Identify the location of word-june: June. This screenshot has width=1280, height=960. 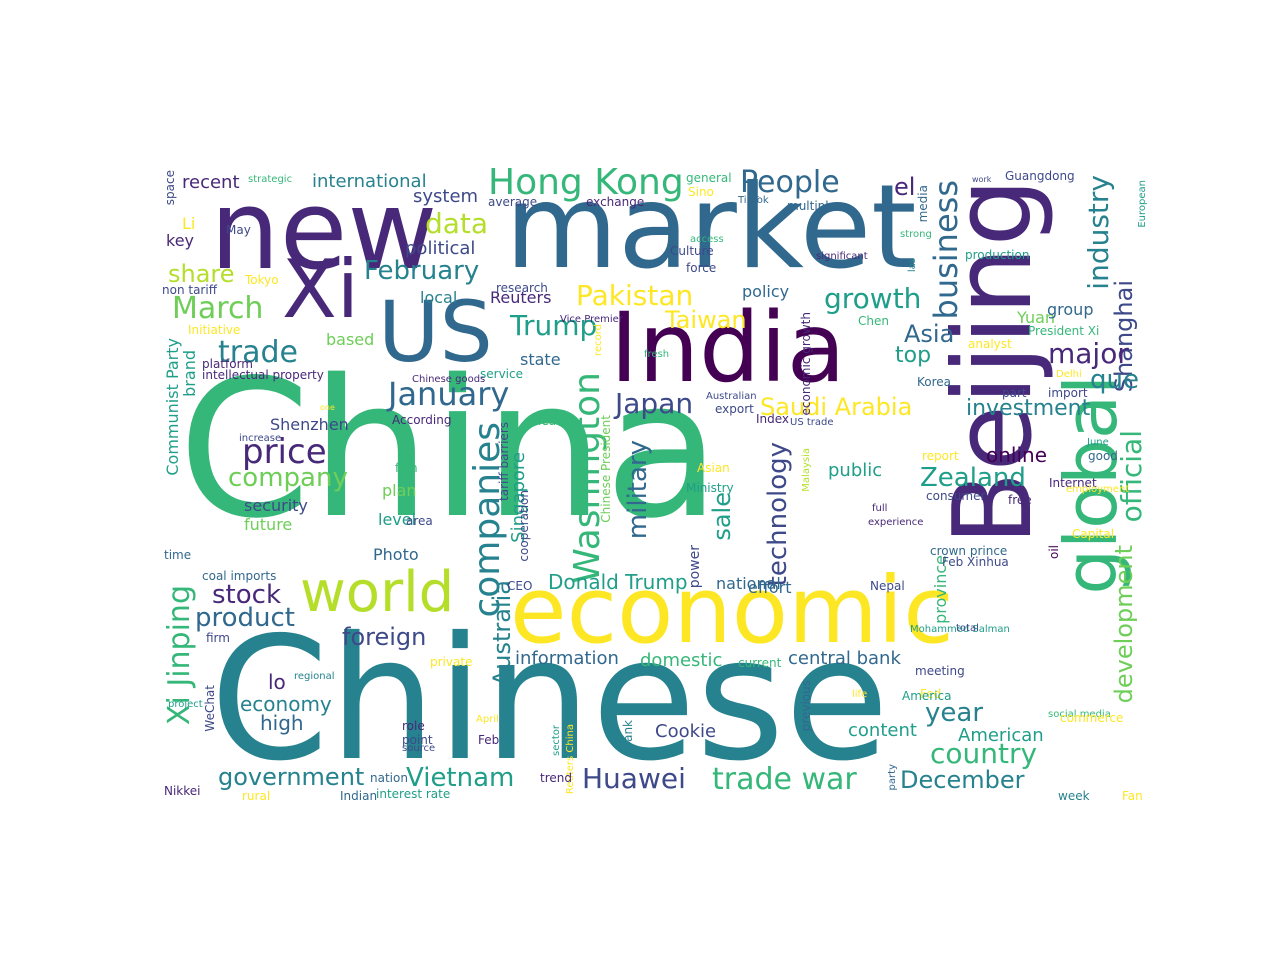
(1098, 442).